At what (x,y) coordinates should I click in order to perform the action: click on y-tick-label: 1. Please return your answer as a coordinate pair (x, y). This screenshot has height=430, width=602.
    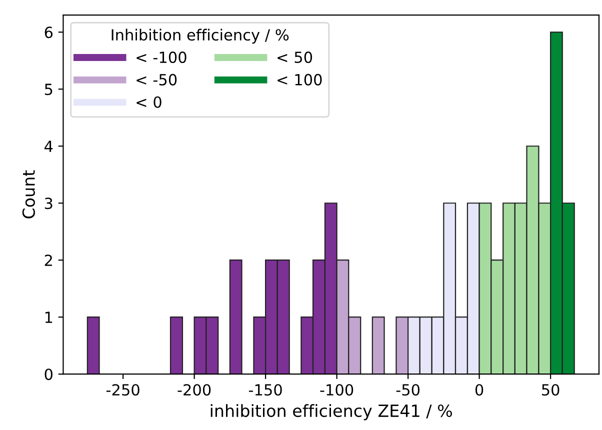
    Looking at the image, I should click on (48, 317).